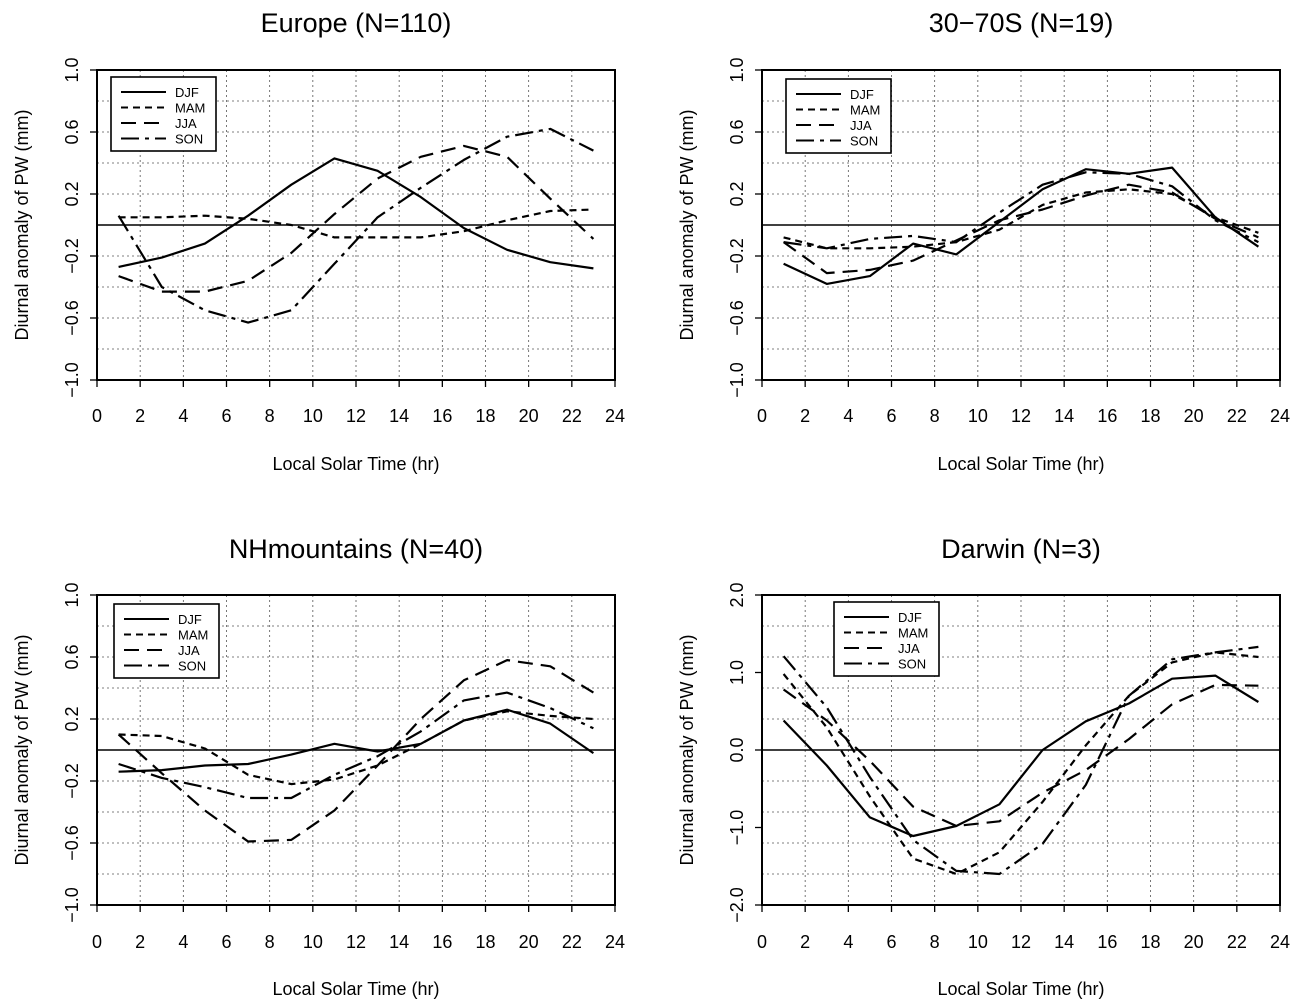  I want to click on y-tick-label: −2.0, so click(737, 905).